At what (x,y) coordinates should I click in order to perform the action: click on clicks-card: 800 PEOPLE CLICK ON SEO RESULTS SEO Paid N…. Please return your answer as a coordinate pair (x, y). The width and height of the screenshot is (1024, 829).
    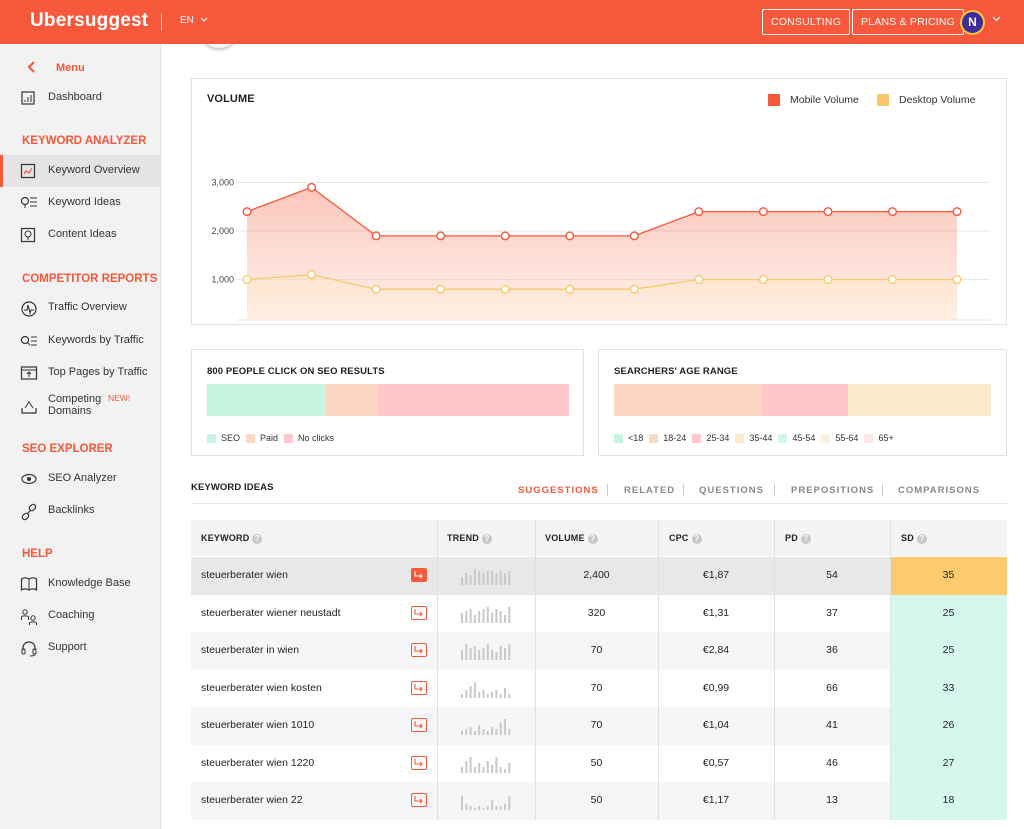
    Looking at the image, I should click on (387, 402).